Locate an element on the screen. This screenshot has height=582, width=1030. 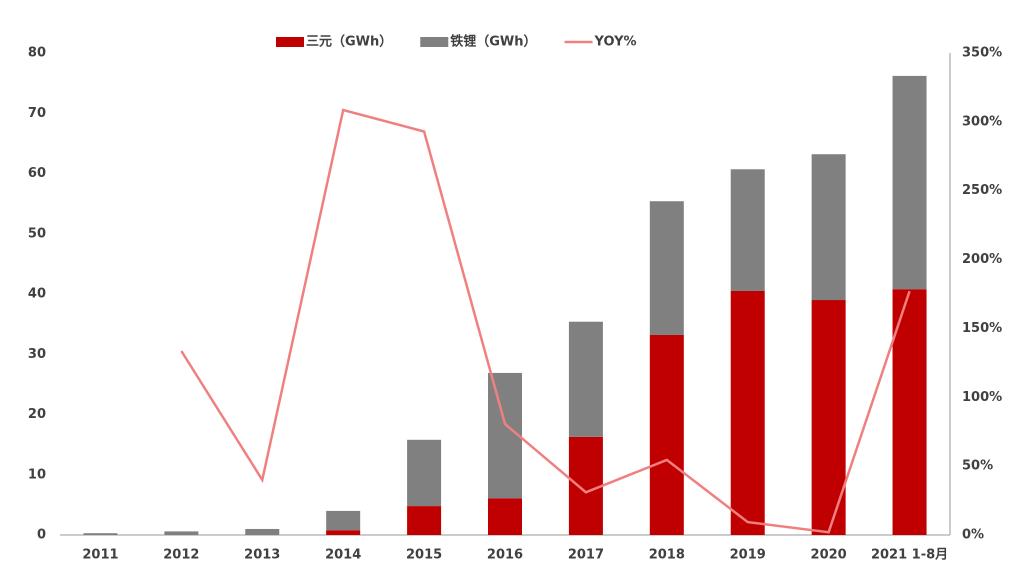
y2-tick-label: 200% is located at coordinates (982, 259).